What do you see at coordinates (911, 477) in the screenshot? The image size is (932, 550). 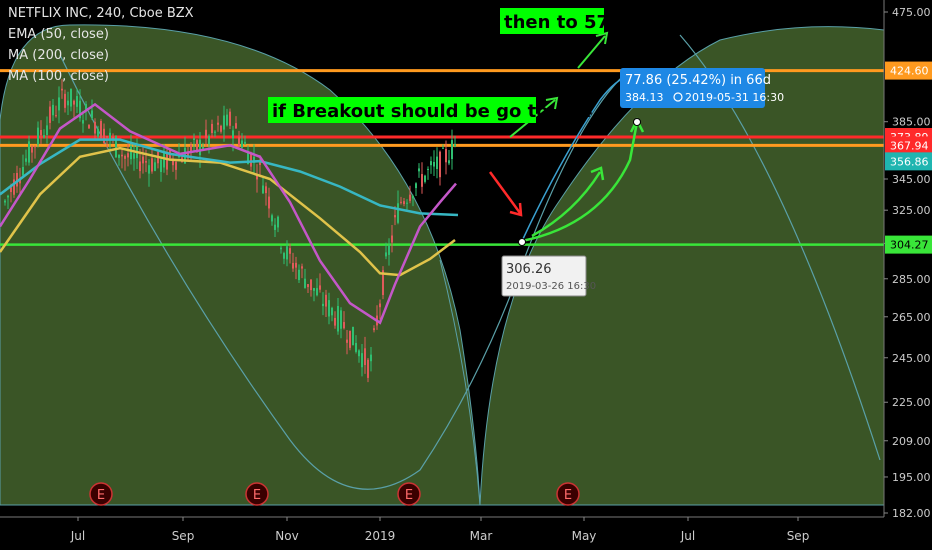 I see `y-tick-label-10: 195.00` at bounding box center [911, 477].